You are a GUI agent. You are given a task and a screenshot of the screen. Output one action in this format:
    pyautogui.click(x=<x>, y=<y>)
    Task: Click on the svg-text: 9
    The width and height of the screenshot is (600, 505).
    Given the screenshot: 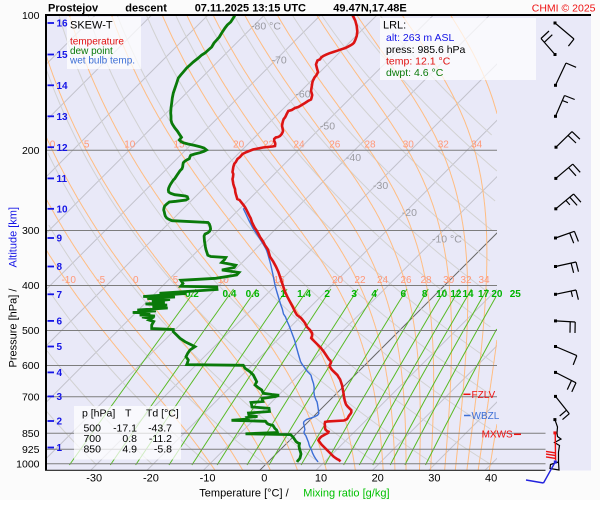 What is the action you would take?
    pyautogui.click(x=60, y=239)
    